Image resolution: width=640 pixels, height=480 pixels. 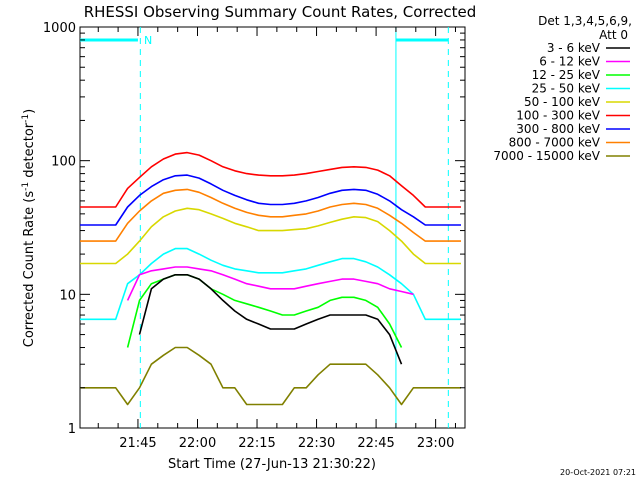 I want to click on legend-label: 12 - 25 keV, so click(x=566, y=75).